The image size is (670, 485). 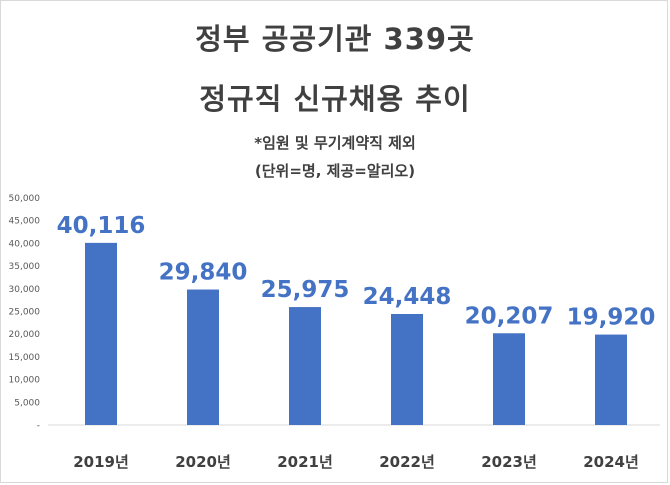 What do you see at coordinates (25, 267) in the screenshot?
I see `y-tick-label: 35,000` at bounding box center [25, 267].